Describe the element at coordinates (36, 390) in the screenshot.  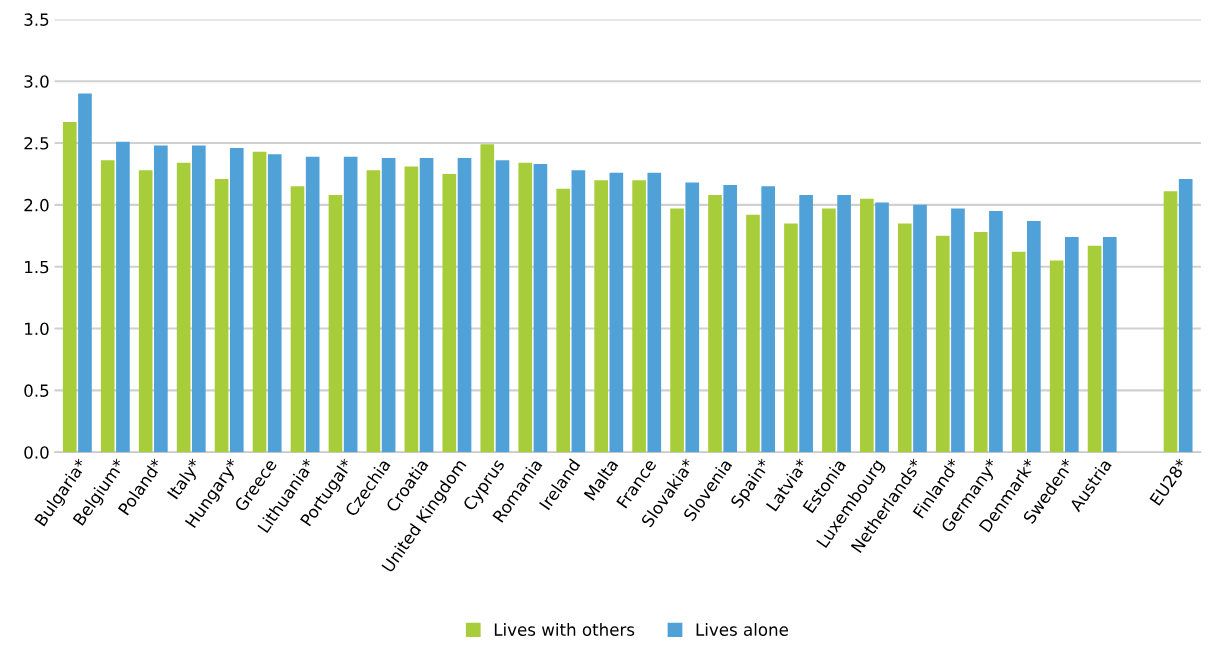
I see `y-tick-label: 0.5` at that location.